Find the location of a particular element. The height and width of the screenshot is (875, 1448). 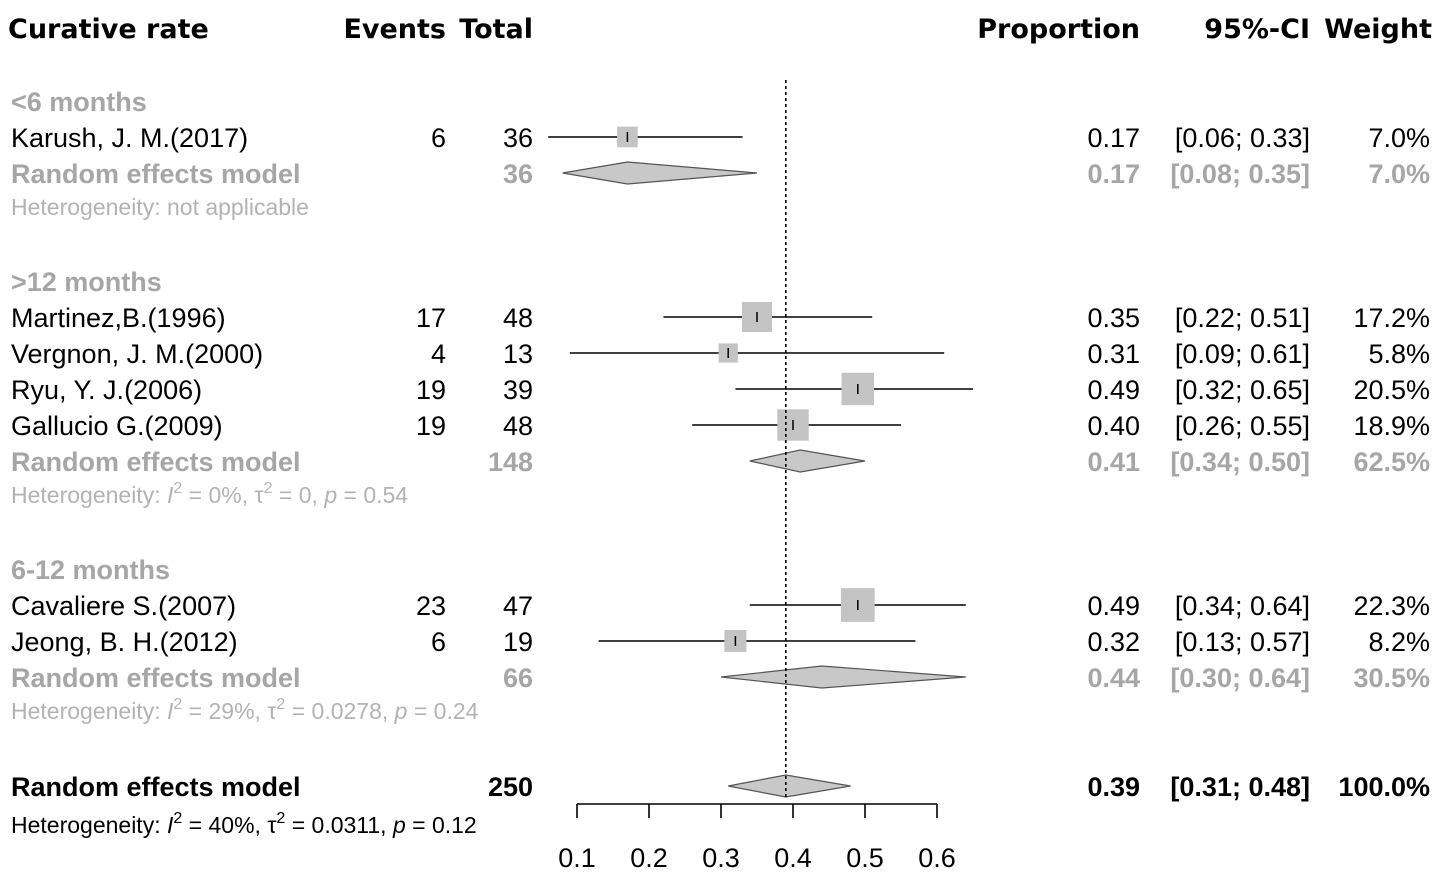

study-name: Karush, J. M.(2017) is located at coordinates (129, 138).